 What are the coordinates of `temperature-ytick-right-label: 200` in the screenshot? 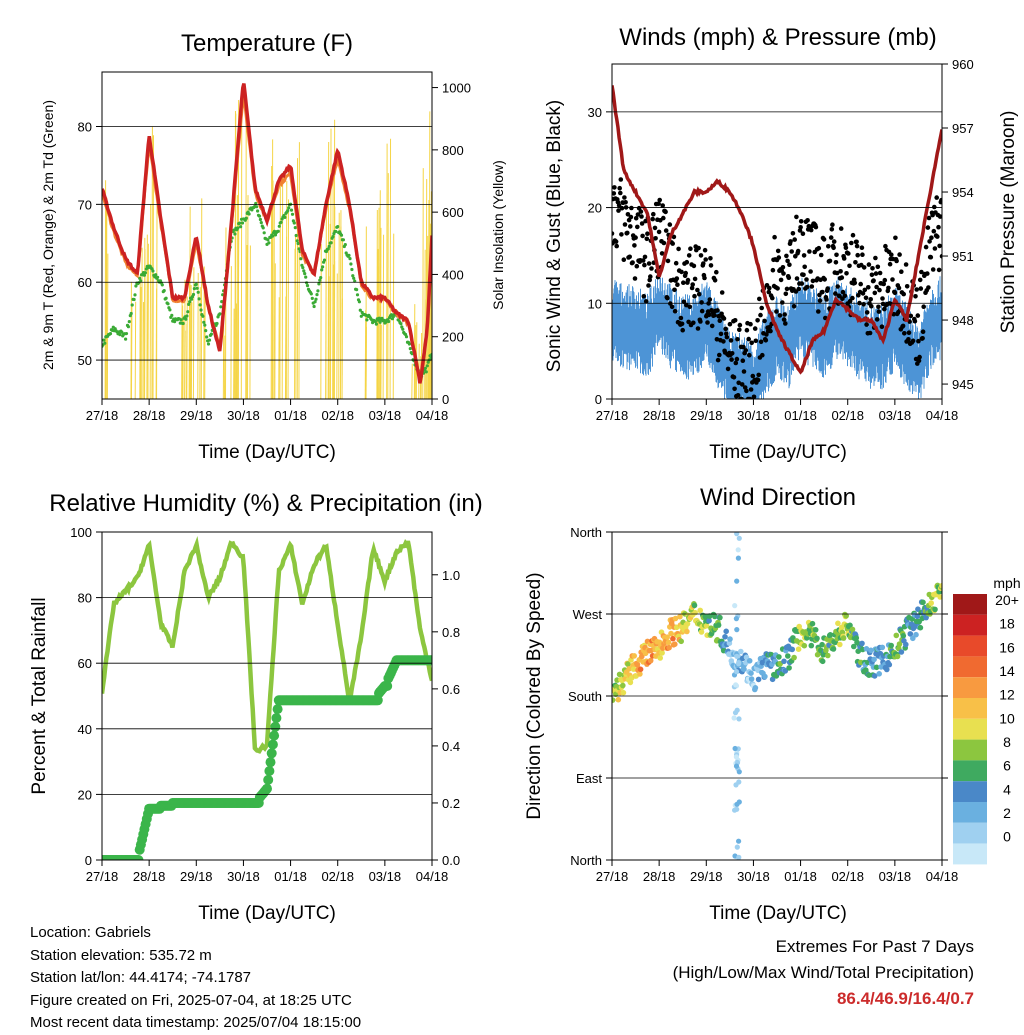 It's located at (453, 337).